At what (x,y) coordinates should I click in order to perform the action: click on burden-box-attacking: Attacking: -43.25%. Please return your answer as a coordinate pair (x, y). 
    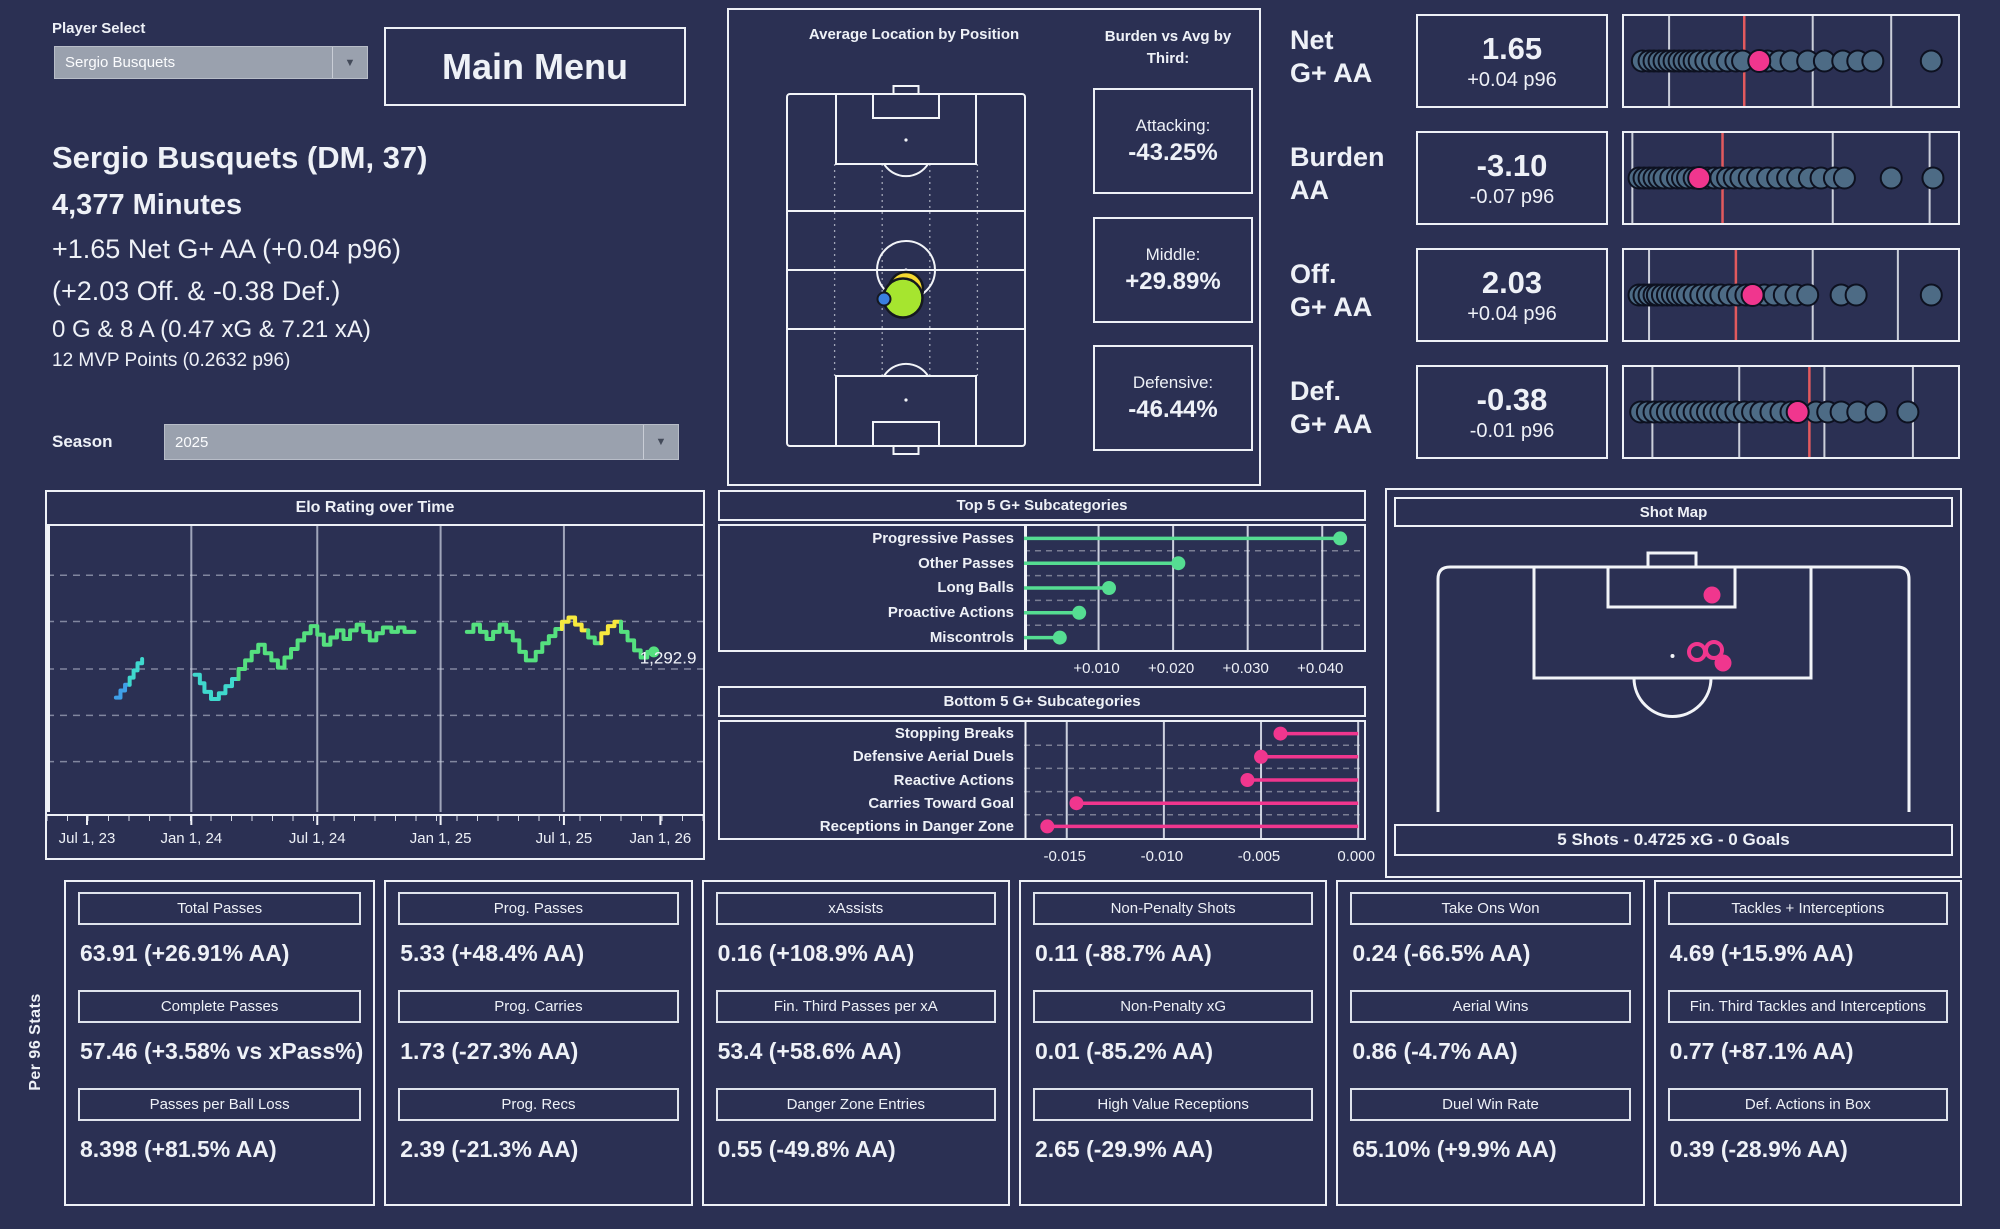
    Looking at the image, I should click on (1173, 141).